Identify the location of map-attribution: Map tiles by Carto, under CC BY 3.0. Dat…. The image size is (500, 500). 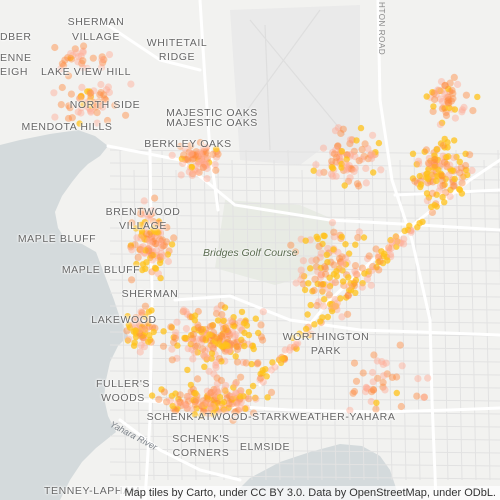
(310, 493).